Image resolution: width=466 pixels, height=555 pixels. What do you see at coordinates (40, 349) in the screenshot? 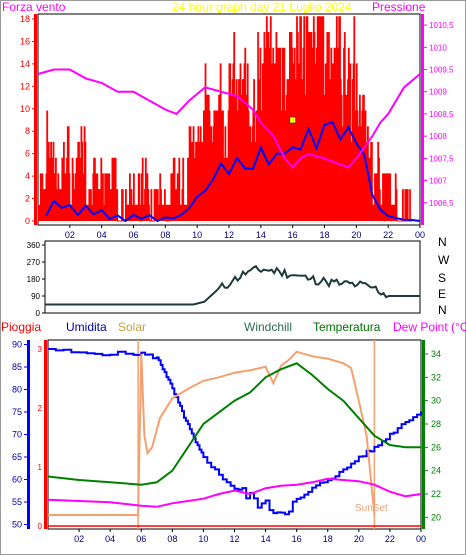
I see `rain-tick-label: 3` at bounding box center [40, 349].